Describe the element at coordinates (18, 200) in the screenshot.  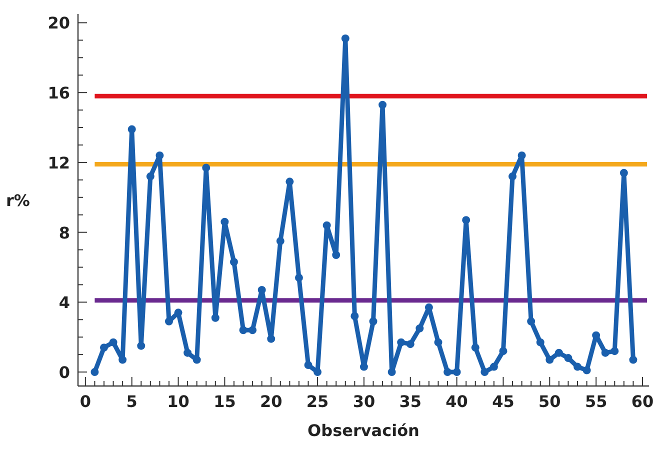
I see `y-axis-title: r%` at that location.